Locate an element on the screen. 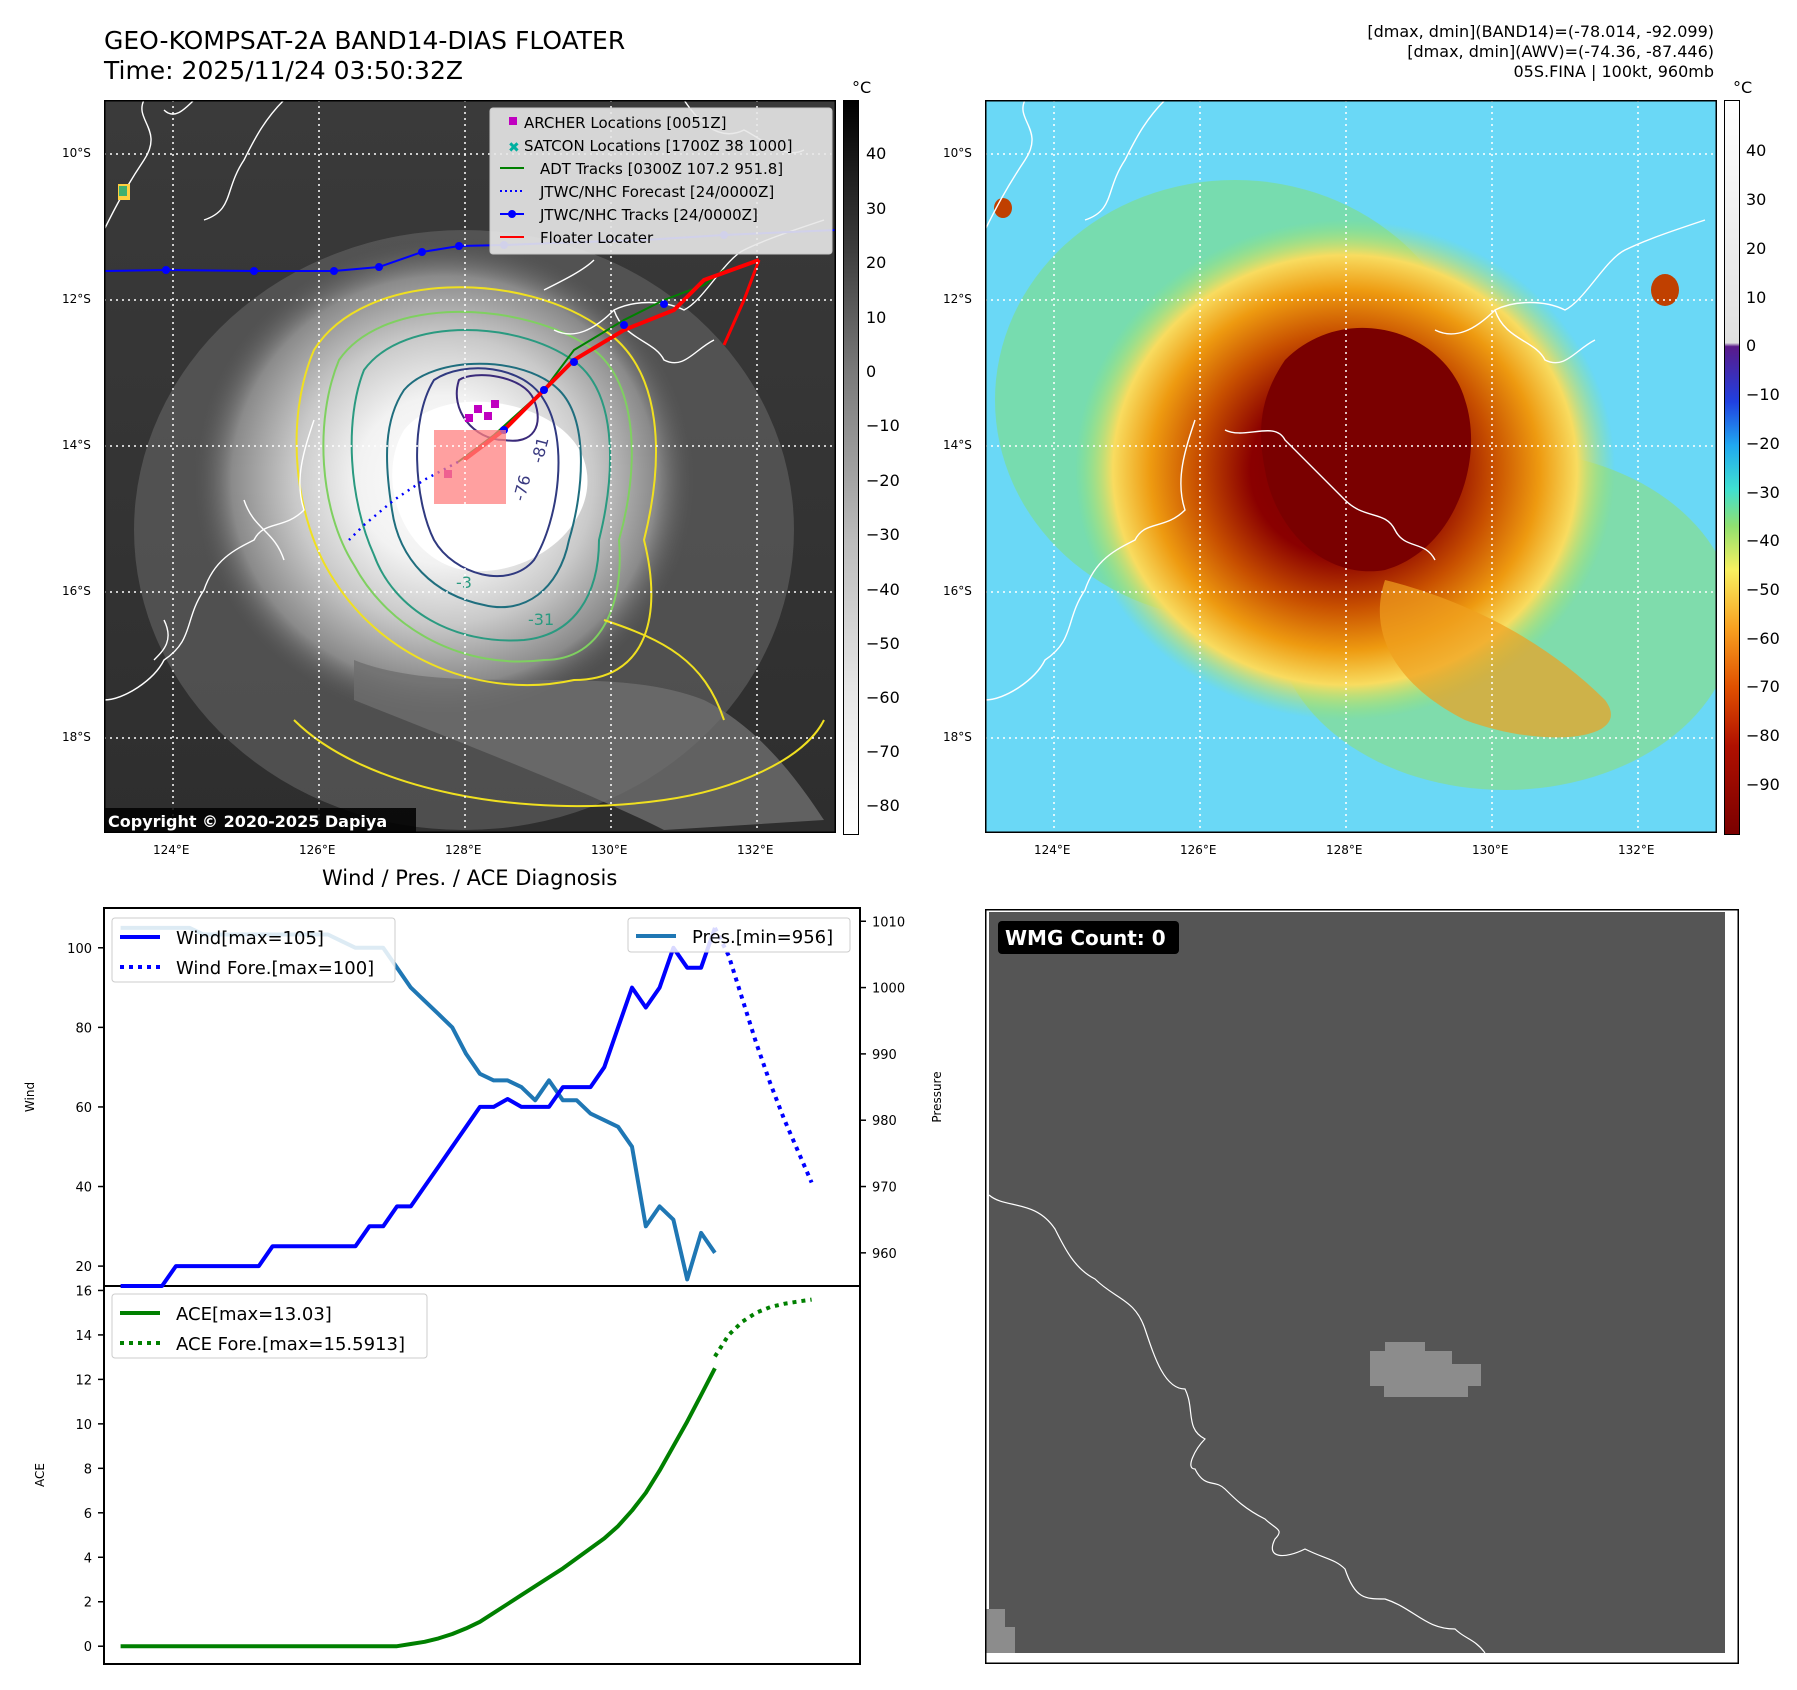 Image resolution: width=1797 pixels, height=1690 pixels. legend-adt: ADT Tracks [0300Z 107.2 951.8] is located at coordinates (661, 169).